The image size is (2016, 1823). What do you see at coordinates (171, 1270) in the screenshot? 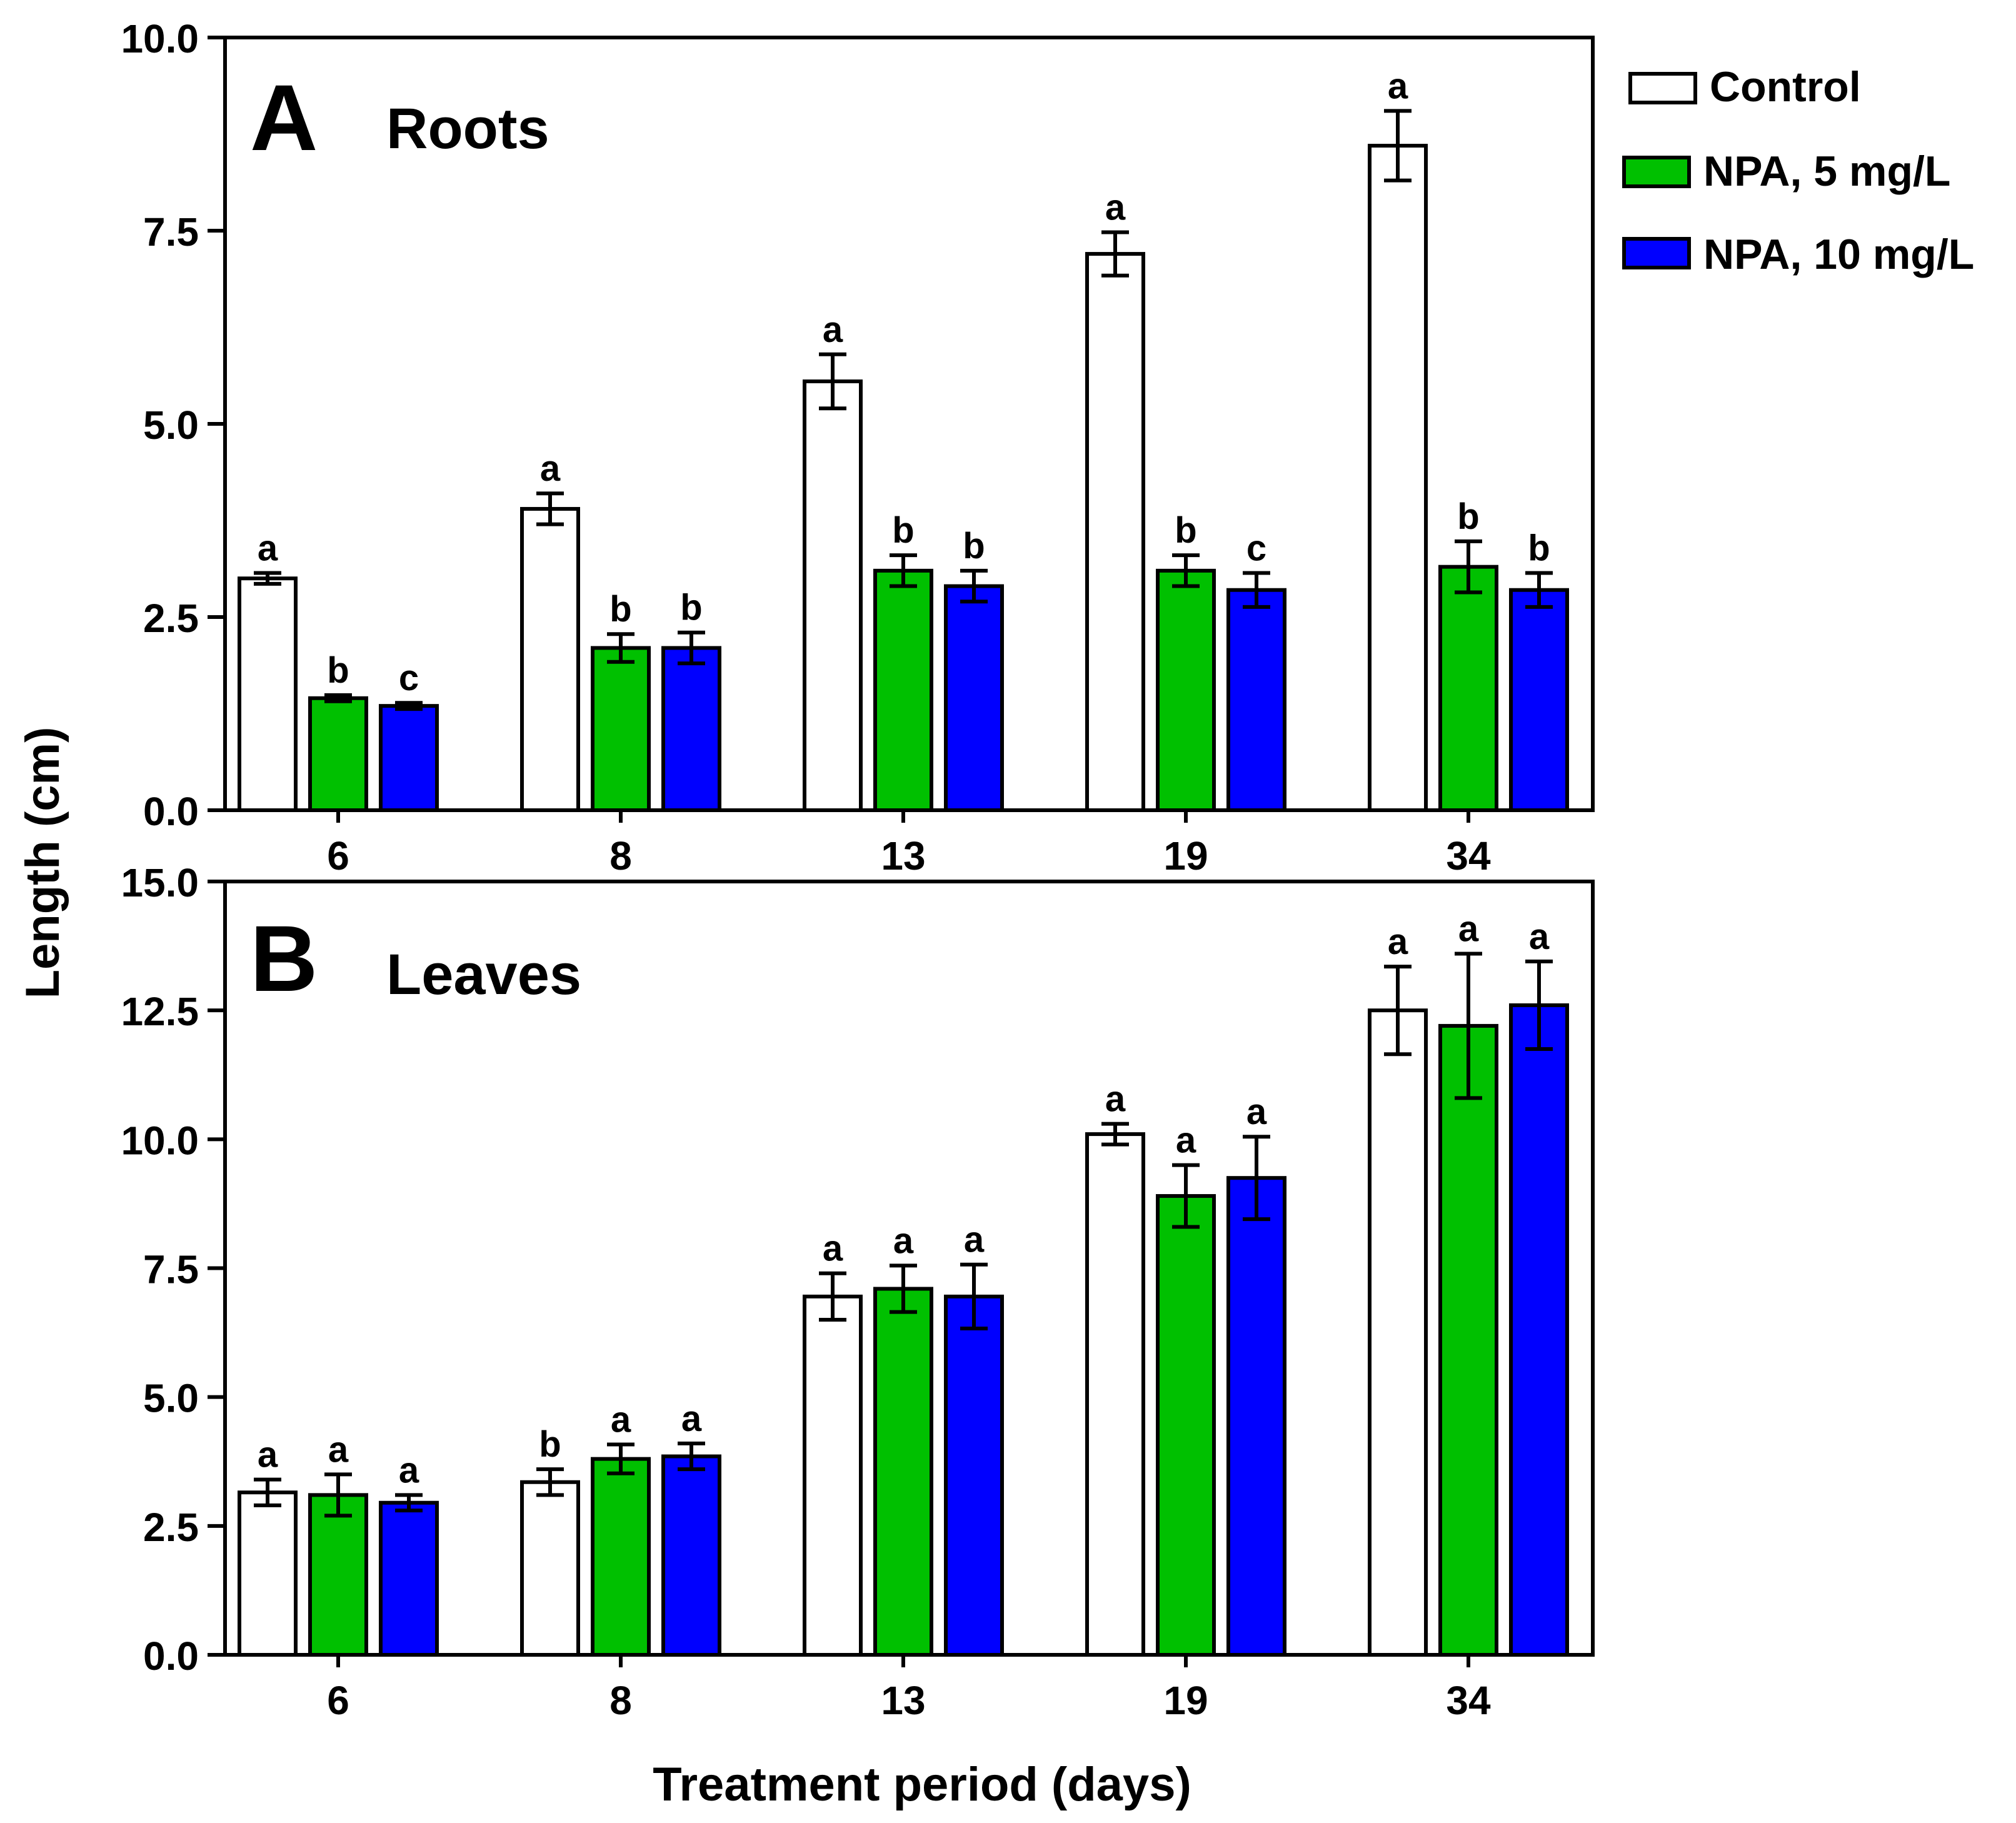
I see `panel-b-y-tick-label: 7.5` at bounding box center [171, 1270].